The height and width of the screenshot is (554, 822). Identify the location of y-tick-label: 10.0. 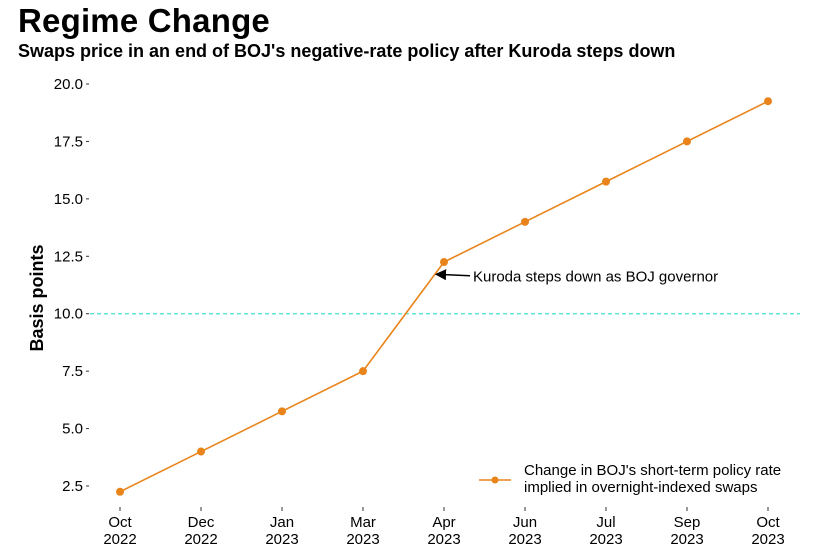
(68, 314).